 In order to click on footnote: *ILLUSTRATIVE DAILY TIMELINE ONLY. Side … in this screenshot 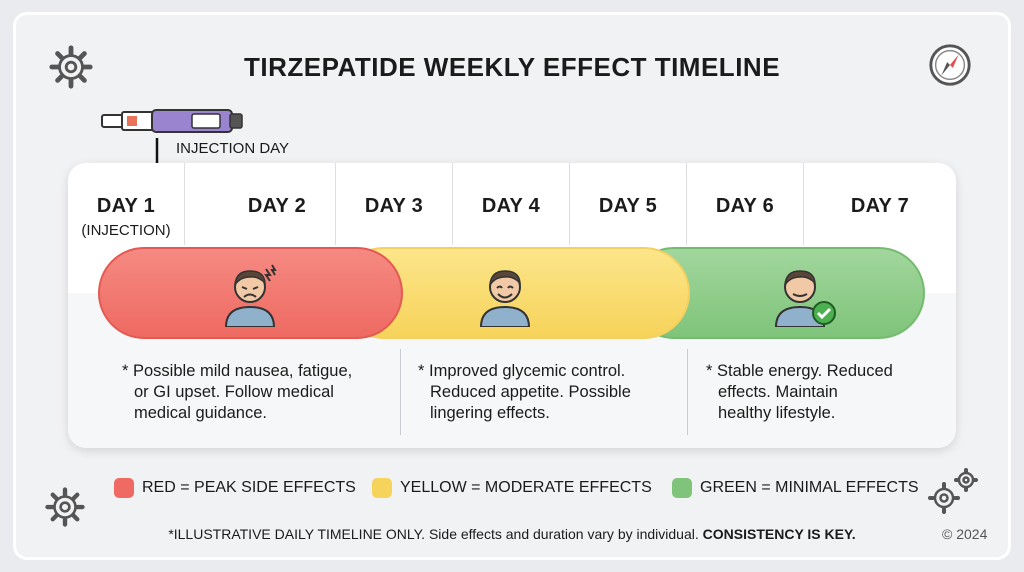, I will do `click(512, 534)`.